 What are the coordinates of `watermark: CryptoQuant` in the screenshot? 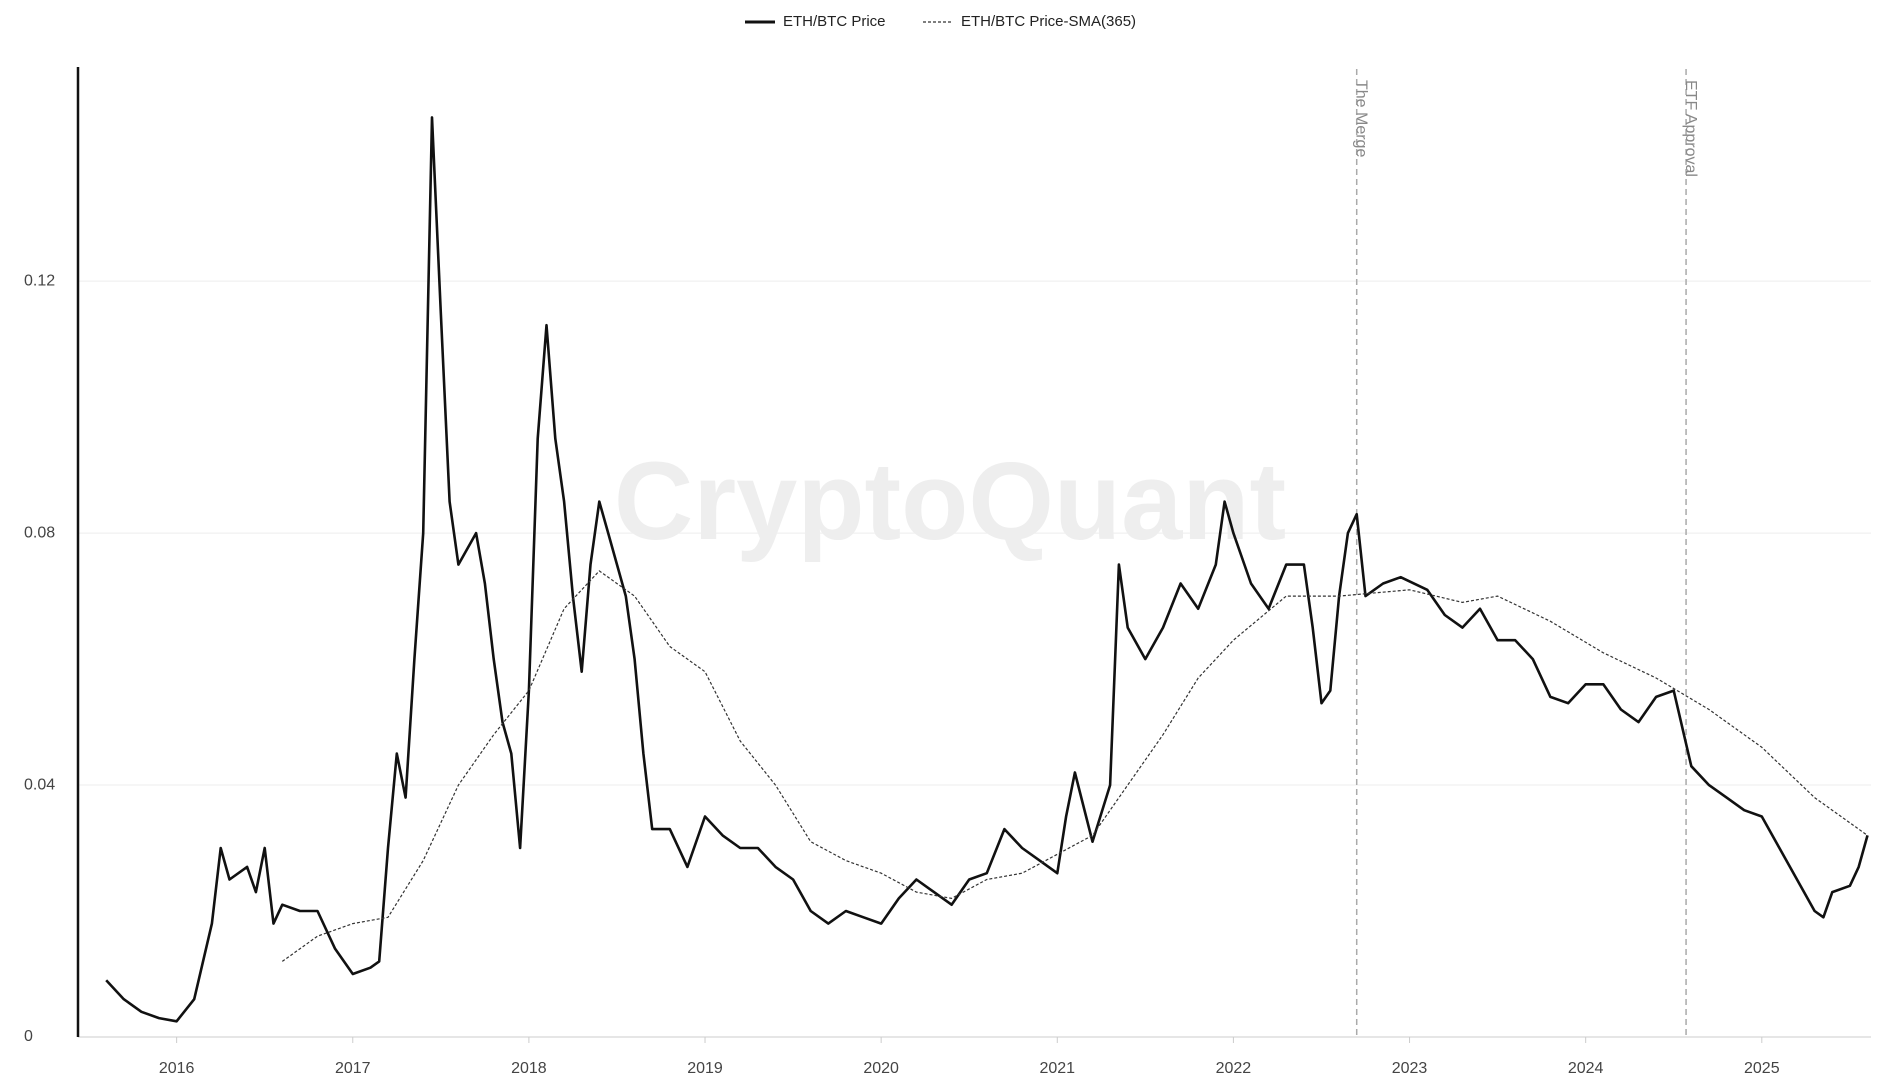 It's located at (950, 501).